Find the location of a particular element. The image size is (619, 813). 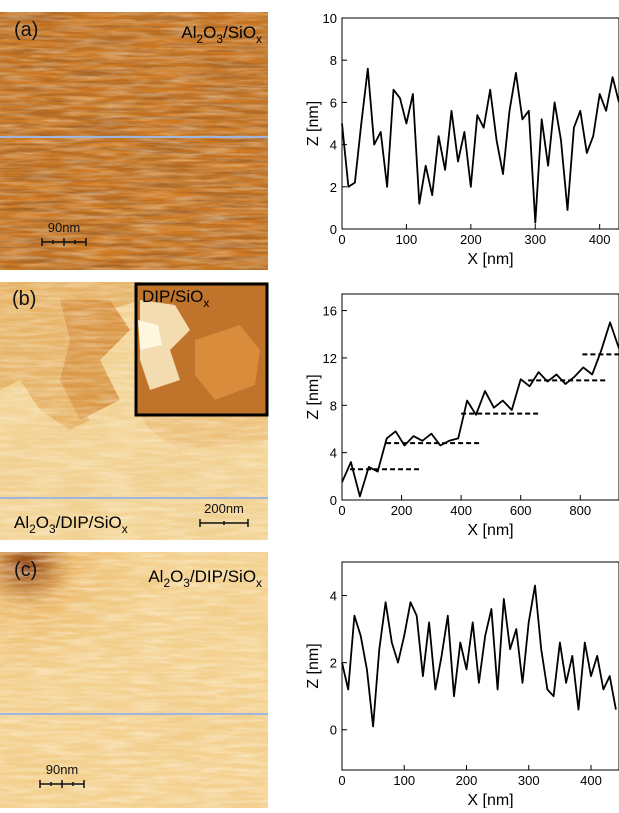

panel-label: (a) is located at coordinates (26, 30).